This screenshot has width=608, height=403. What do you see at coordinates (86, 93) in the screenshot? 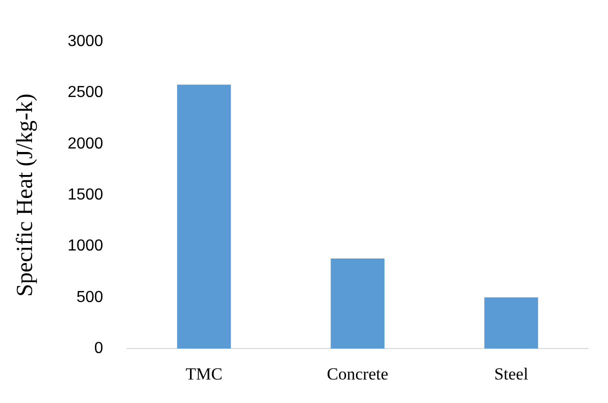
I see `y-tick-label: 2500` at bounding box center [86, 93].